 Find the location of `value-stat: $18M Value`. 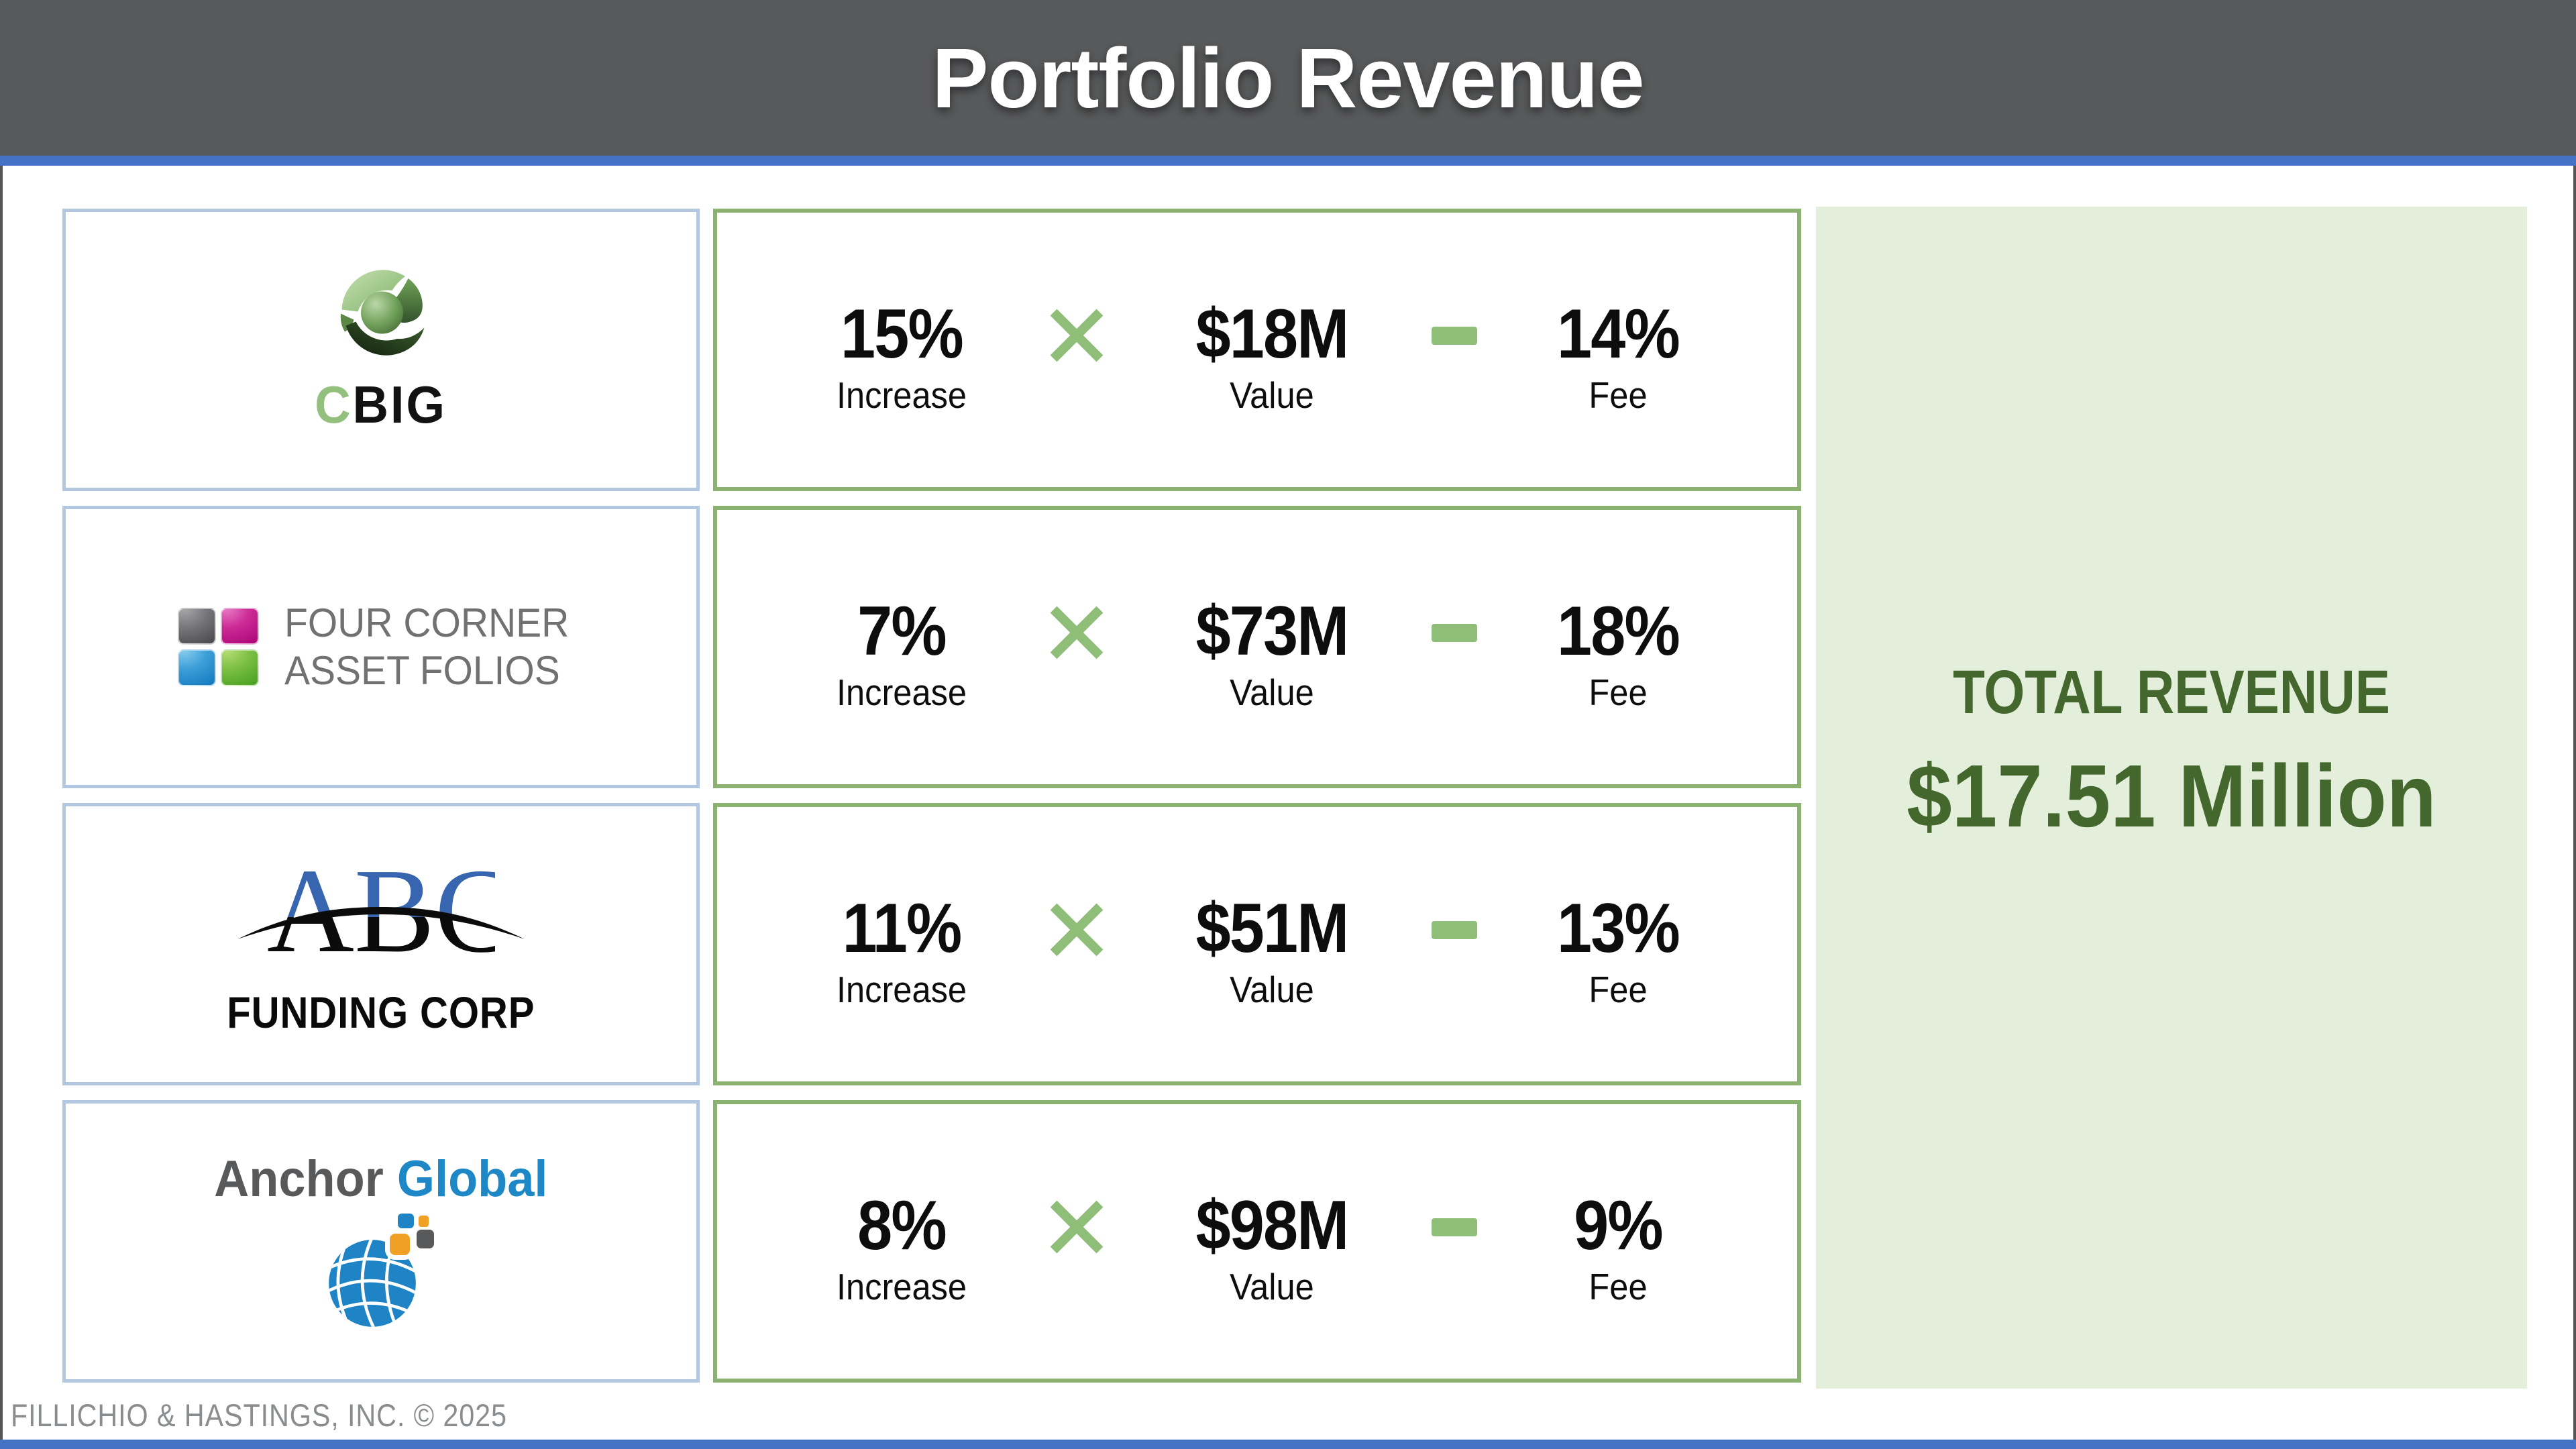

value-stat: $18M Value is located at coordinates (1272, 358).